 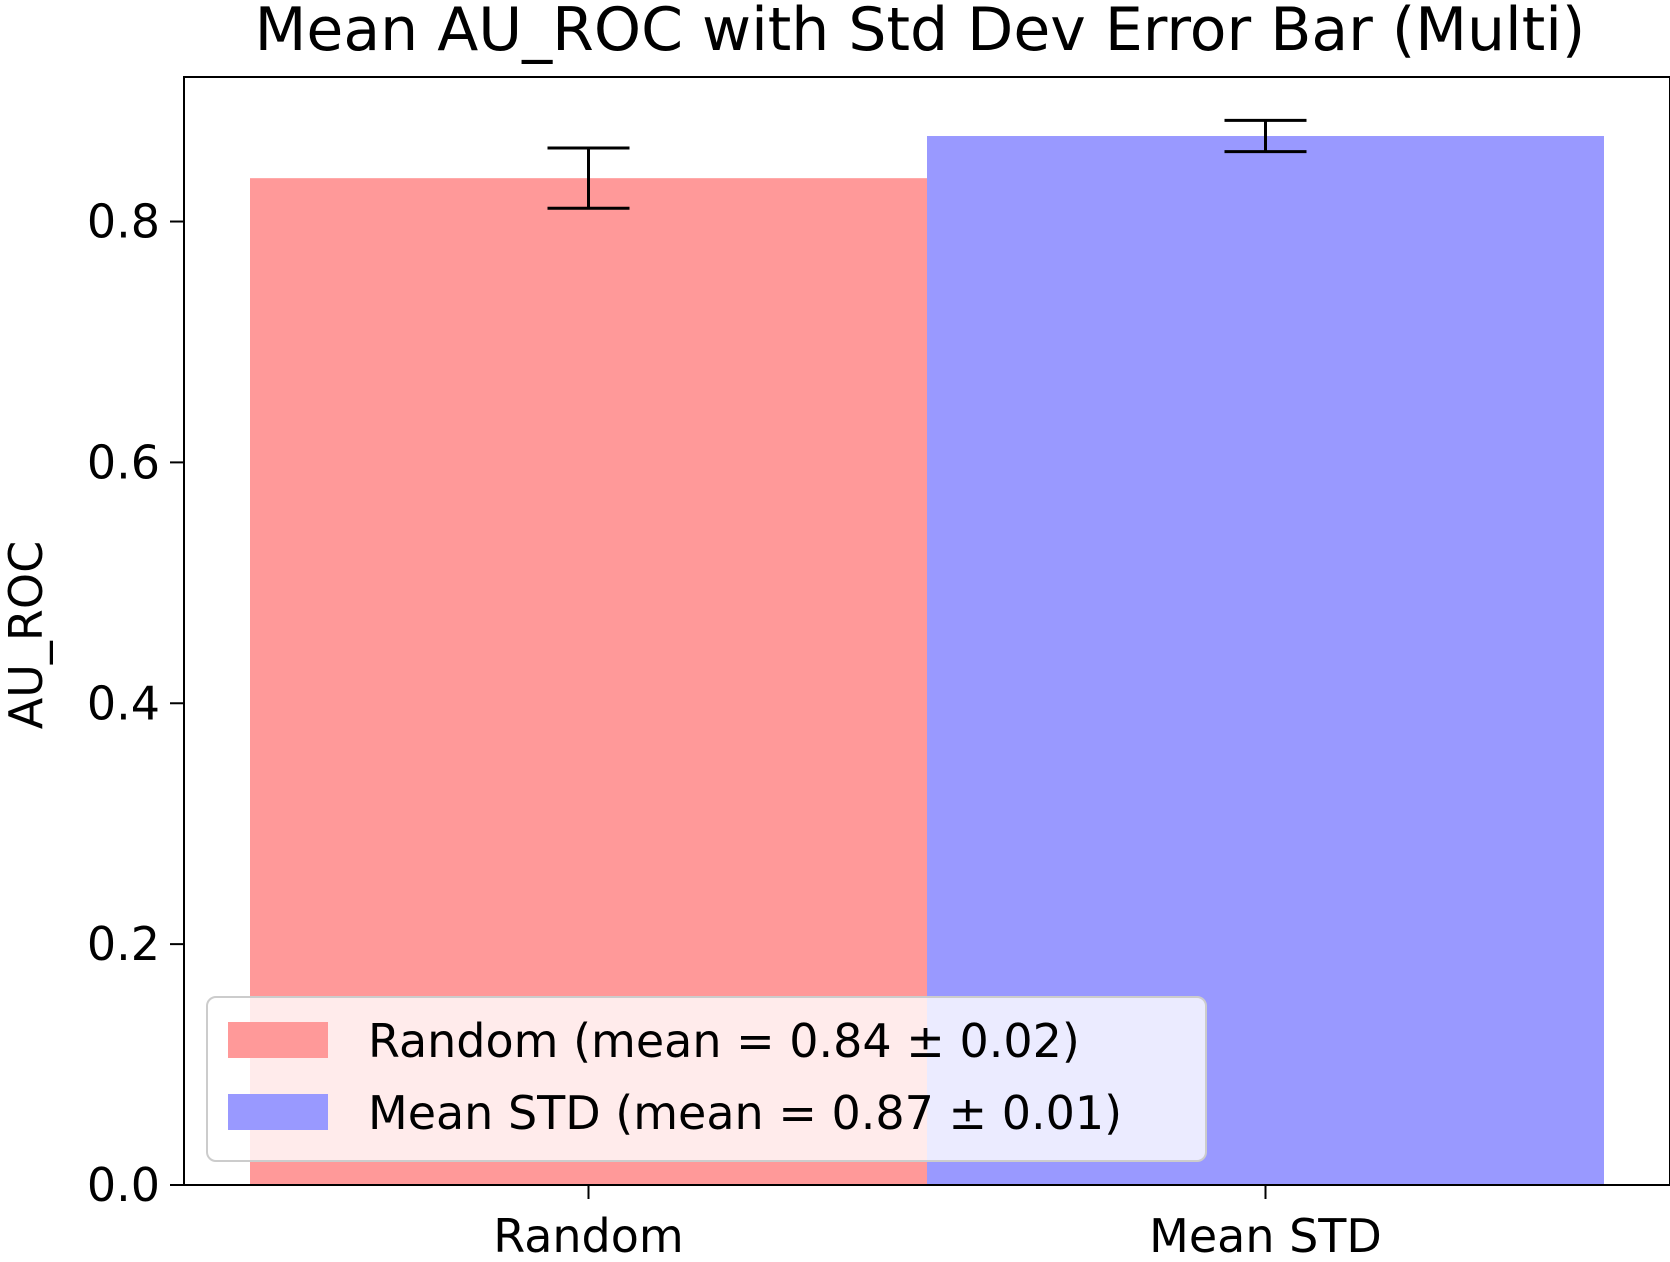 I want to click on y-tick-label: 0.8, so click(x=123, y=222).